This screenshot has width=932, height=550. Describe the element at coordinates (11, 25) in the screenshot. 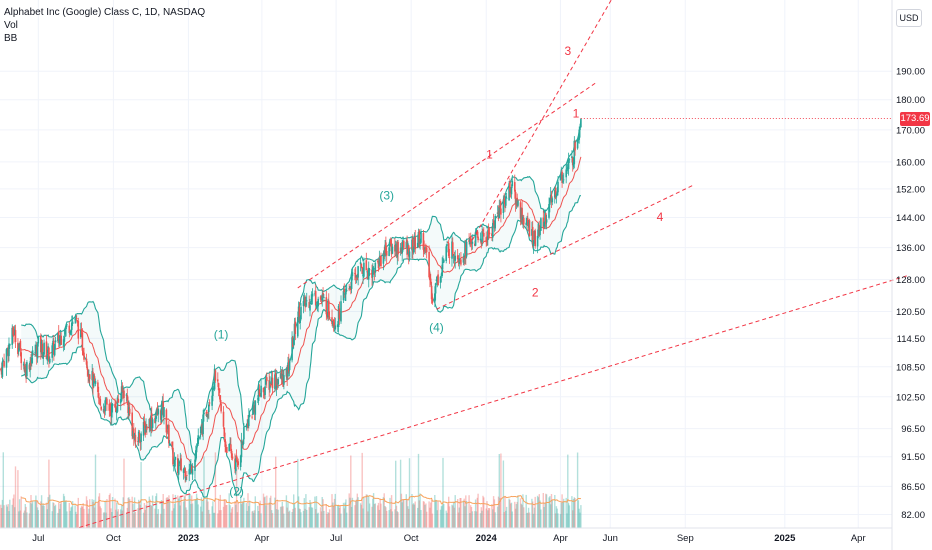

I see `volume-indicator-label: Vol` at that location.